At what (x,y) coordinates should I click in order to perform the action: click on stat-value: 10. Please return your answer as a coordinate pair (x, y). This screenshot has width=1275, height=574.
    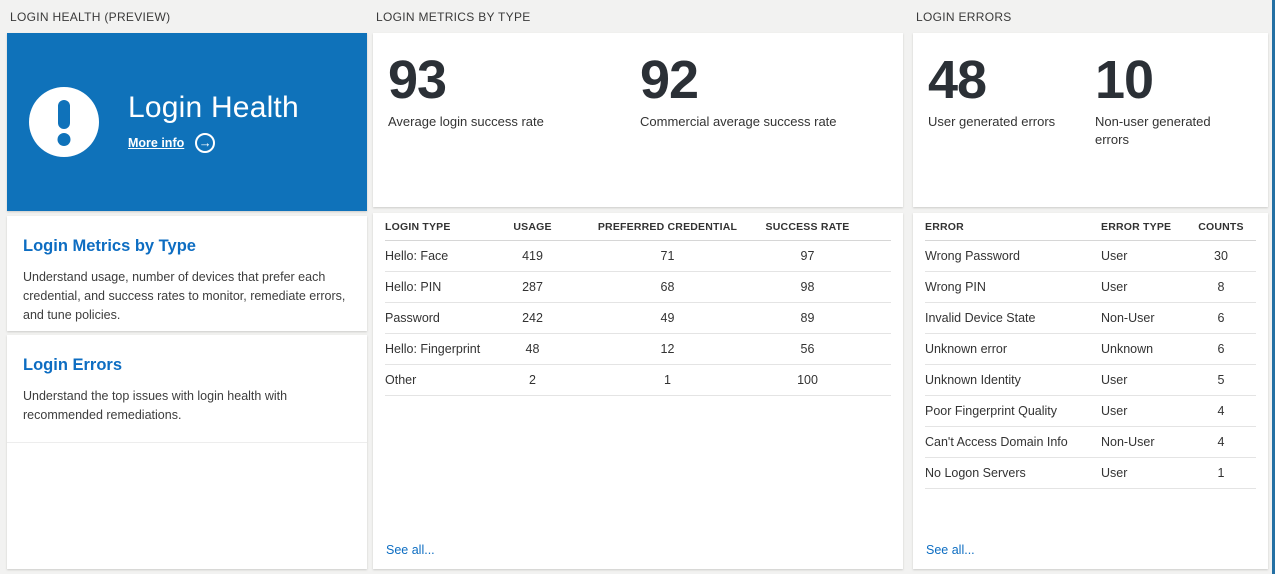
    Looking at the image, I should click on (1124, 80).